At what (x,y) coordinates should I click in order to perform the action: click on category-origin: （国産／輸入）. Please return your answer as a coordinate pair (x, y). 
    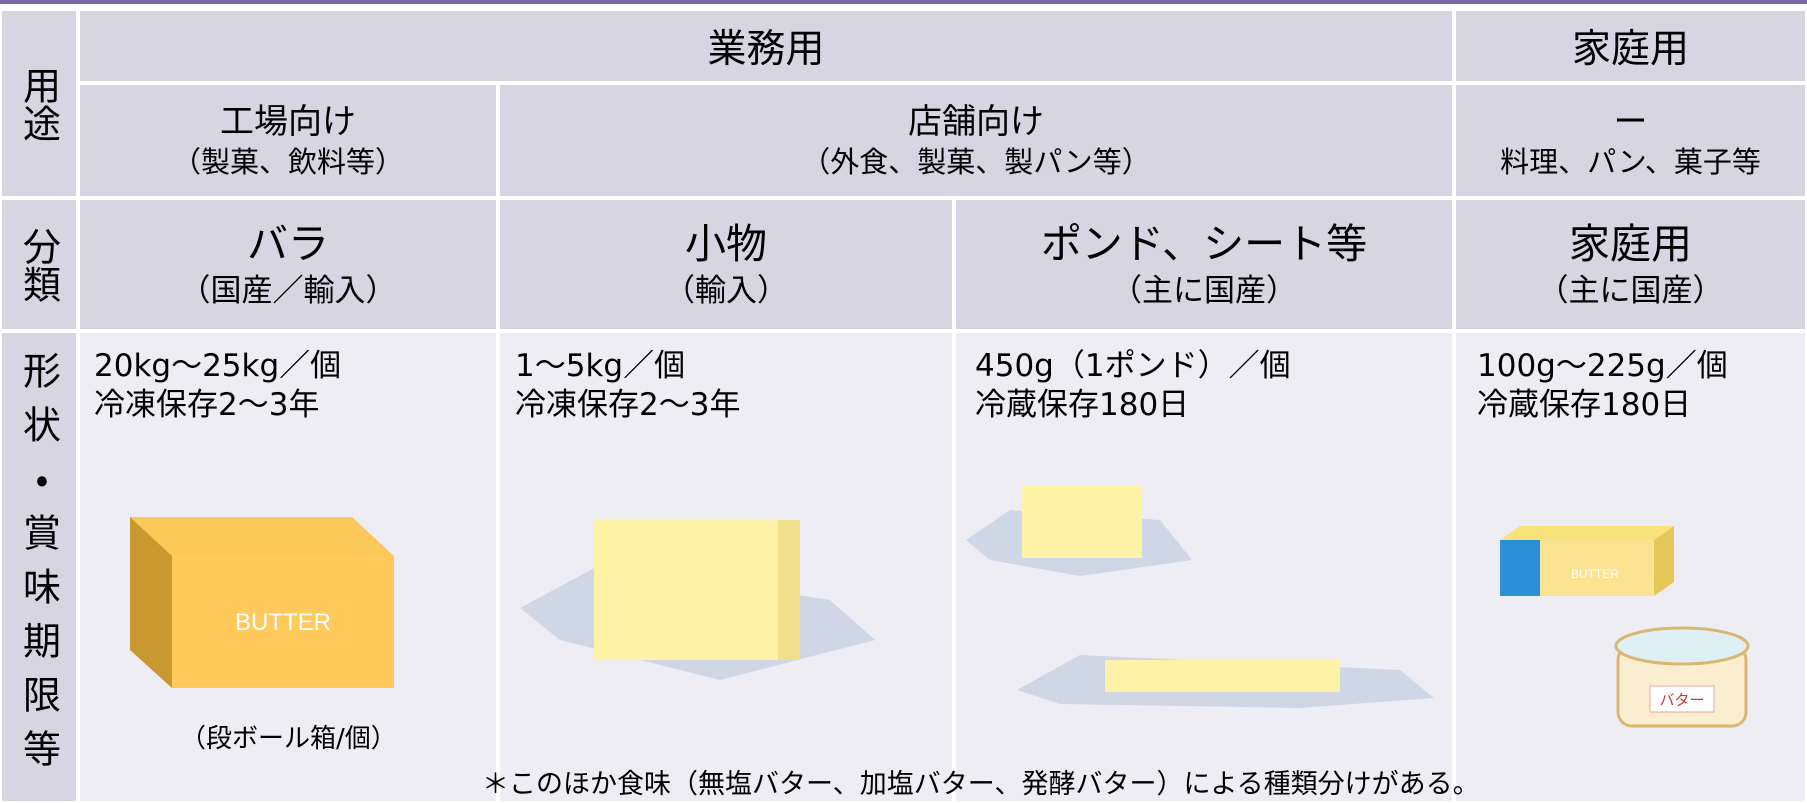
    Looking at the image, I should click on (288, 290).